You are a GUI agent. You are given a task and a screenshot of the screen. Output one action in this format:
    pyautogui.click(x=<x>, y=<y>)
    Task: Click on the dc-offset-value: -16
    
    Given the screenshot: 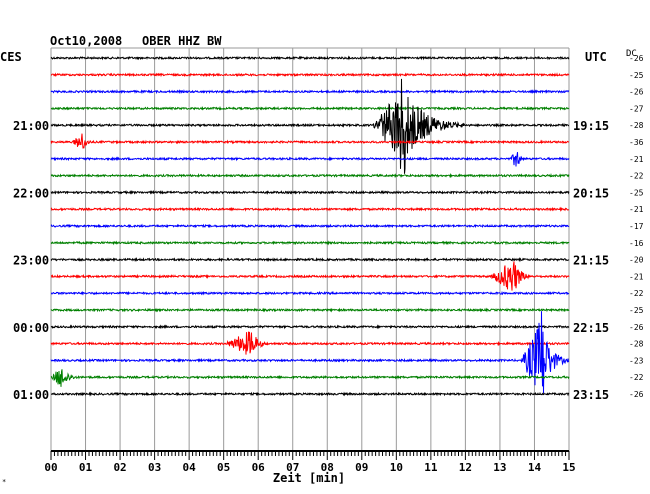 What is the action you would take?
    pyautogui.click(x=636, y=243)
    